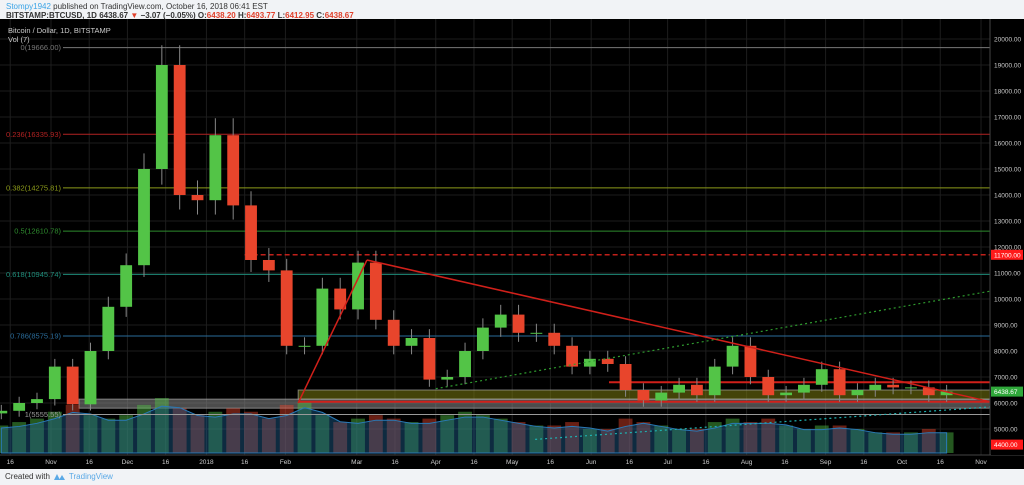 The height and width of the screenshot is (485, 1024). What do you see at coordinates (168, 15) in the screenshot?
I see `price-change: −3.07 (−0.05%)` at bounding box center [168, 15].